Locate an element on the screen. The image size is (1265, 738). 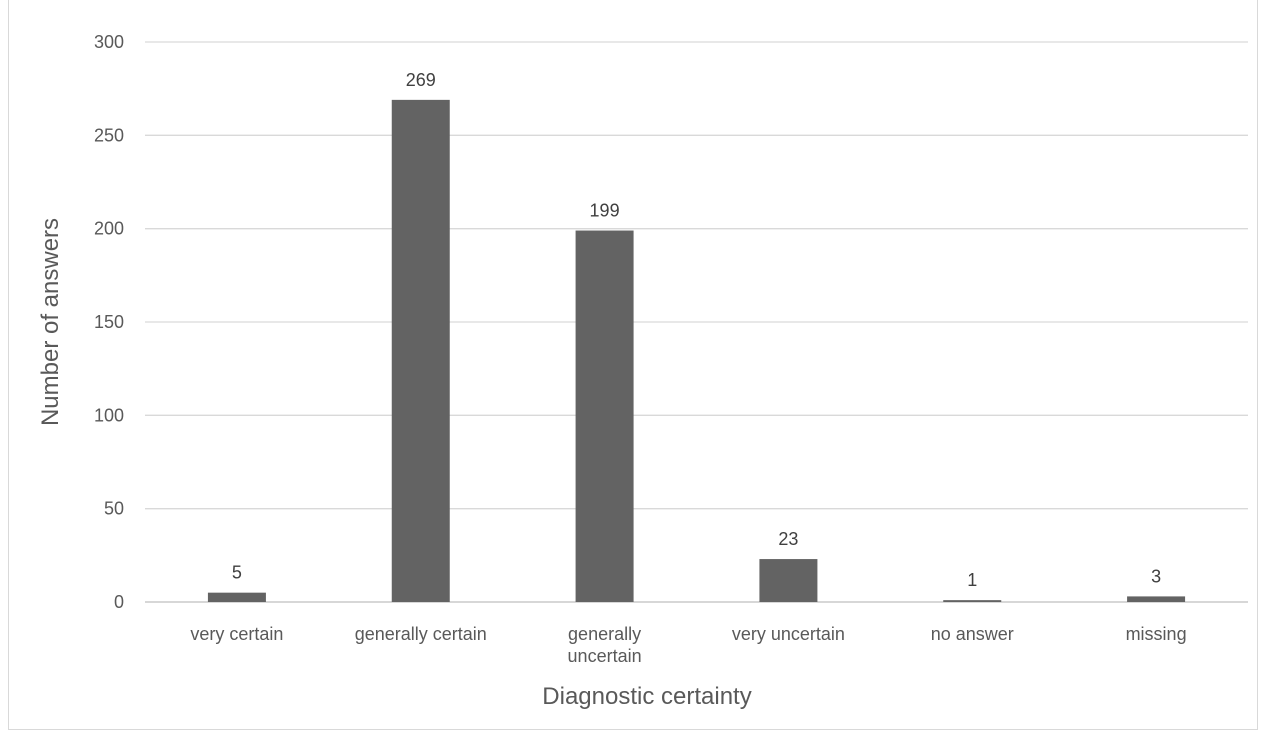
x-tick-label: generally certain is located at coordinates (421, 634).